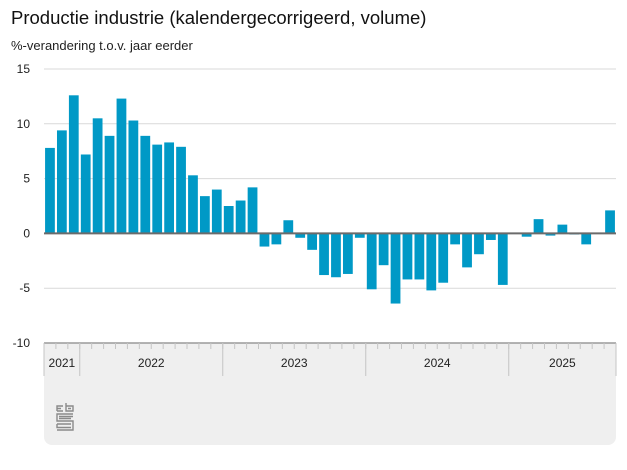  Describe the element at coordinates (65, 417) in the screenshot. I see `cbs-logo-icon` at that location.